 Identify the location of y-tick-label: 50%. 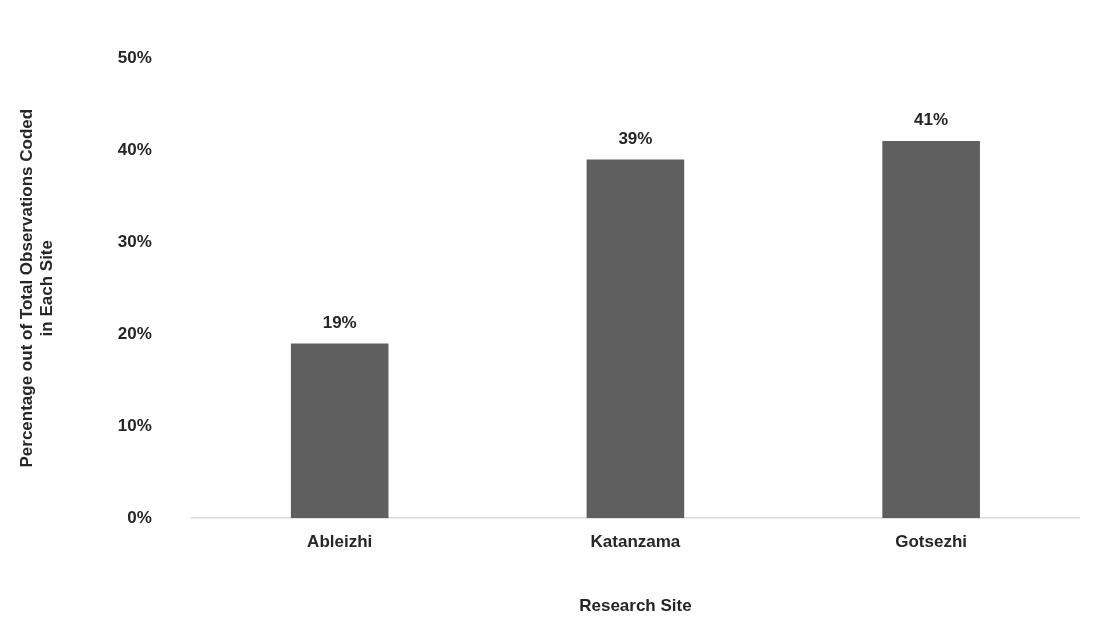
(134, 57).